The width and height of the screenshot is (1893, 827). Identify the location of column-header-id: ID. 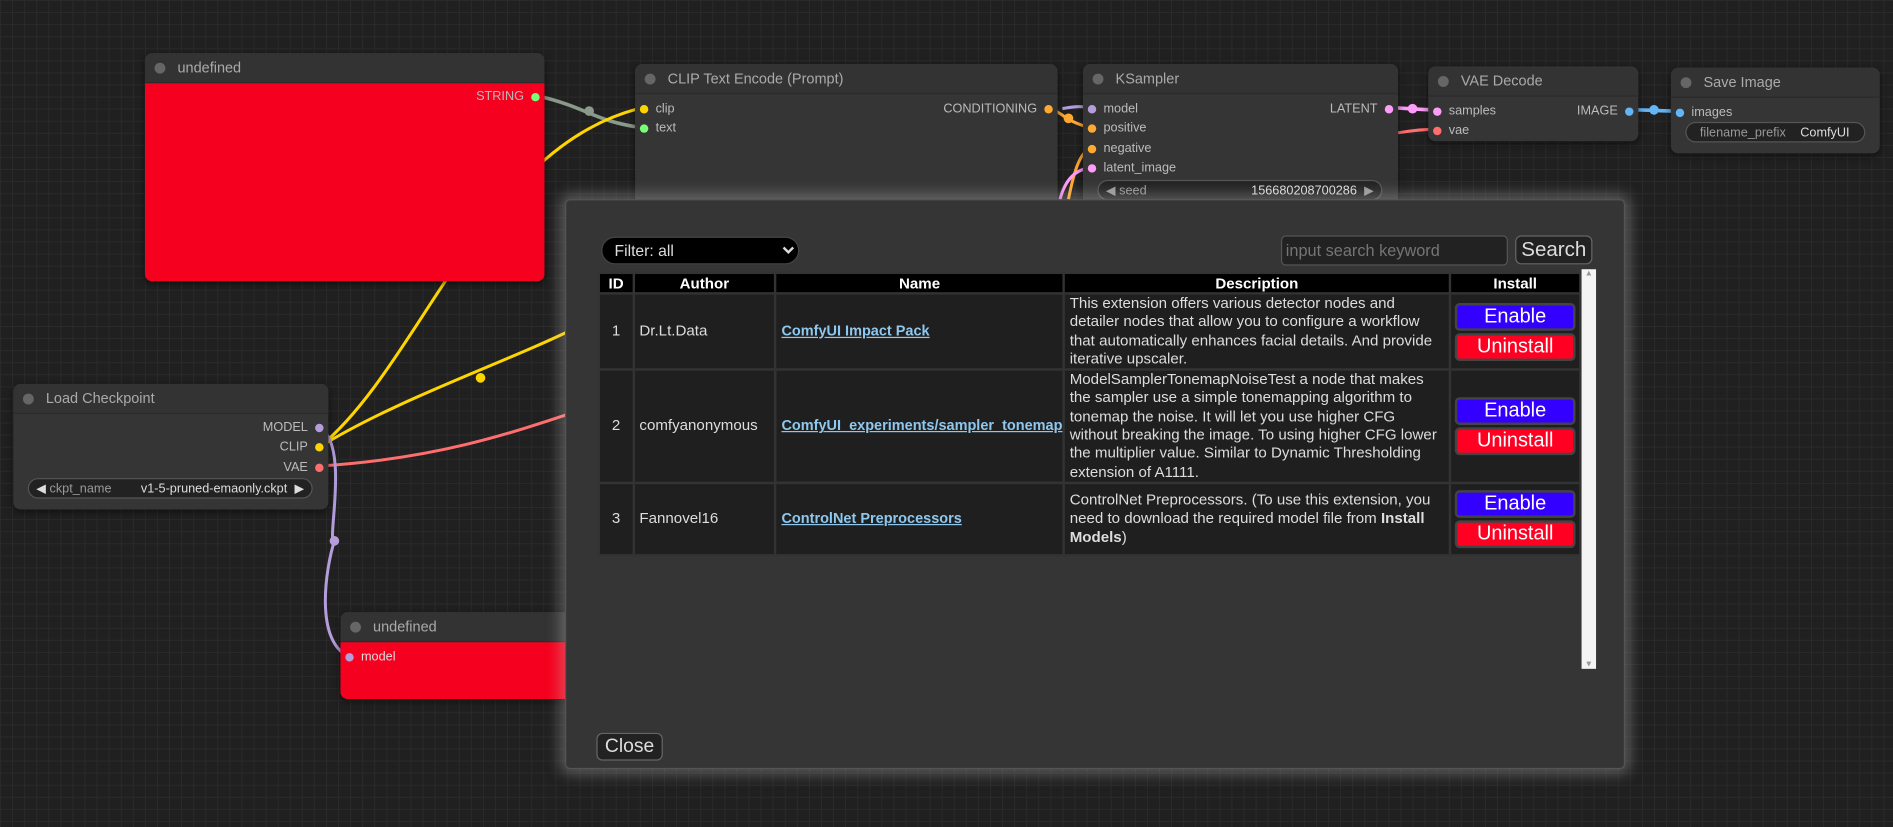
(616, 283).